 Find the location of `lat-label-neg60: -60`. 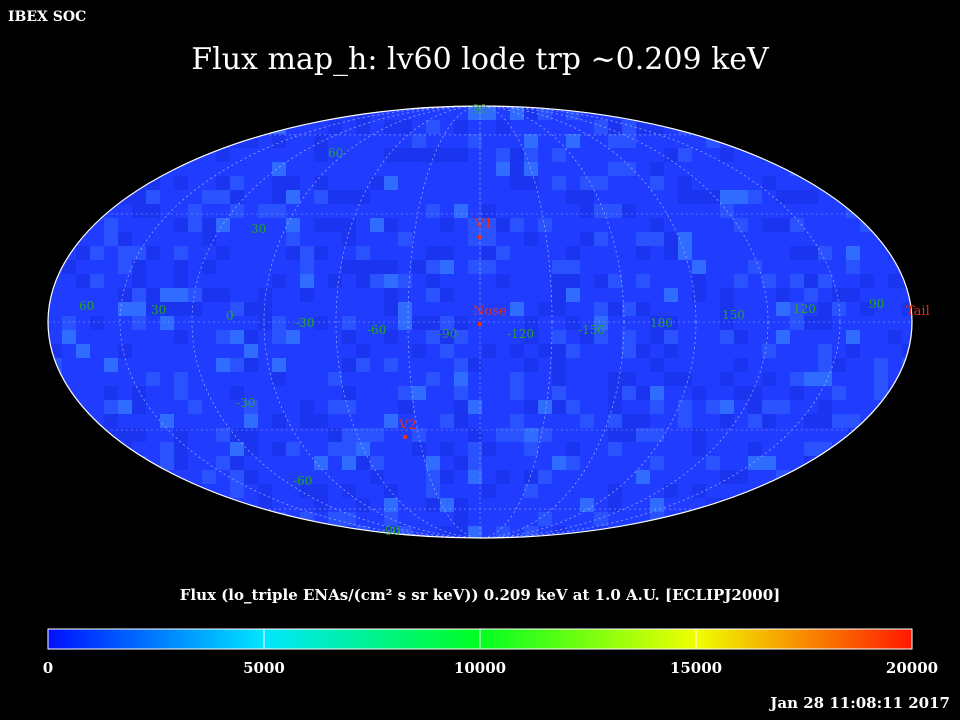

lat-label-neg60: -60 is located at coordinates (302, 481).